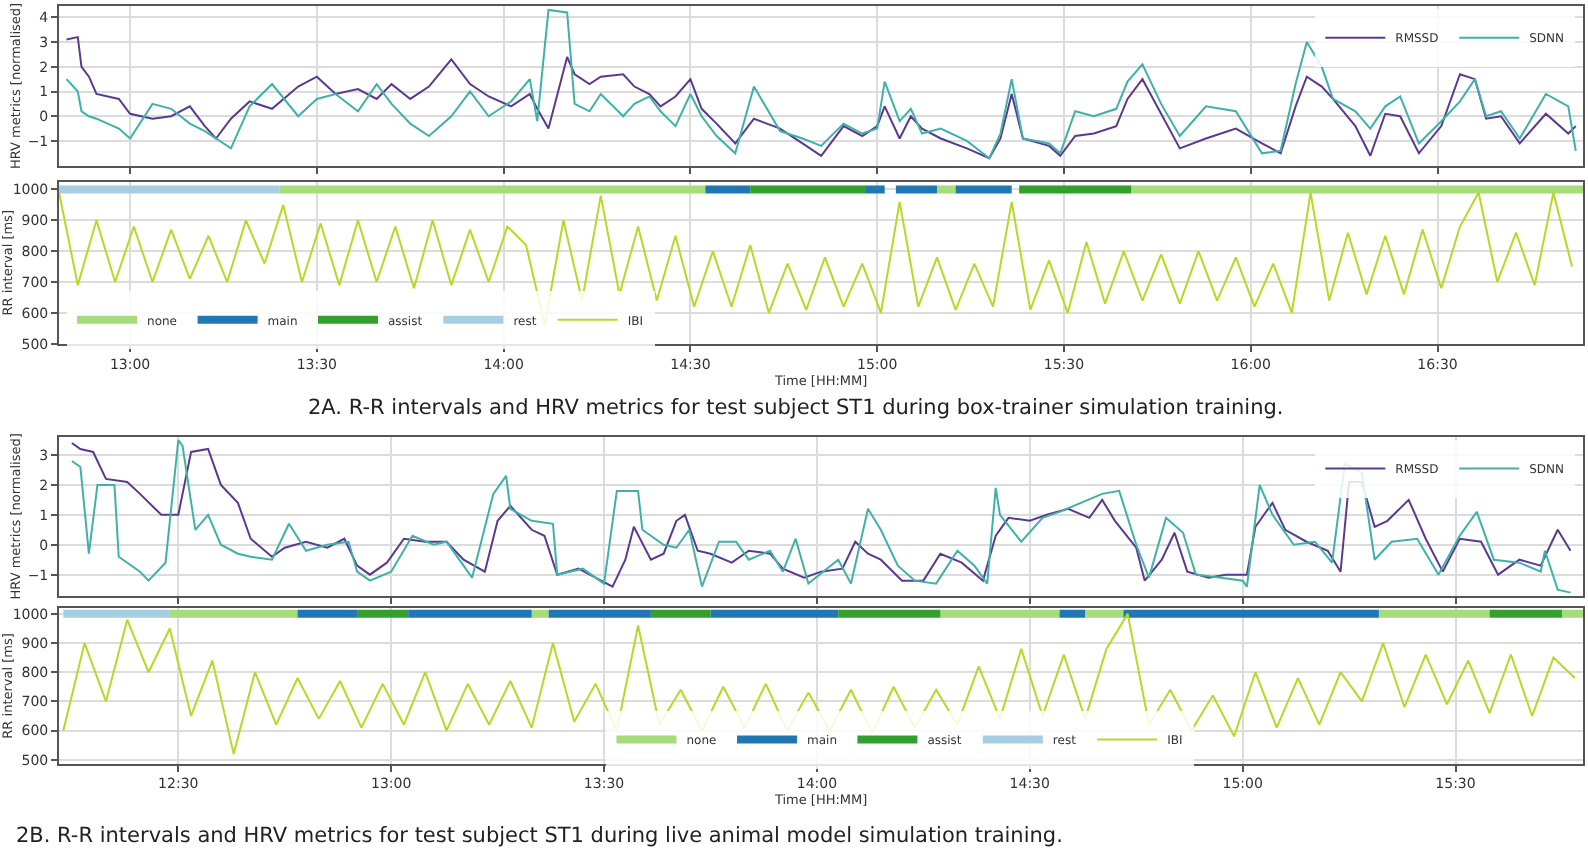 The width and height of the screenshot is (1588, 858). I want to click on line-series, so click(821, 98).